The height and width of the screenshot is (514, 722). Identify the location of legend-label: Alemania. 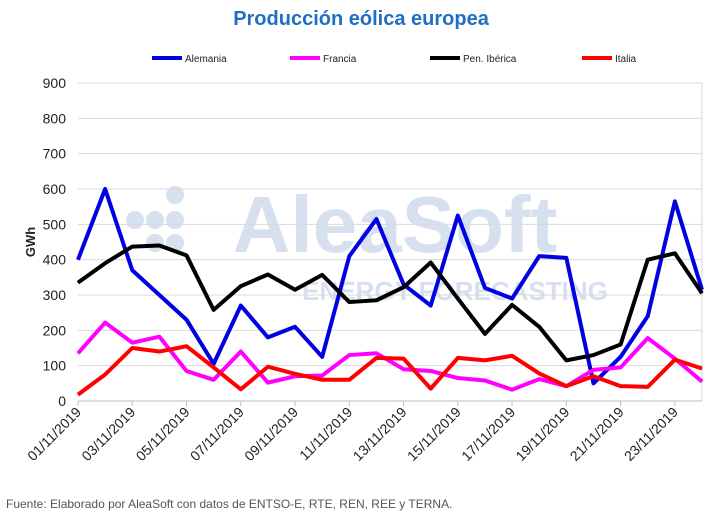
(206, 59).